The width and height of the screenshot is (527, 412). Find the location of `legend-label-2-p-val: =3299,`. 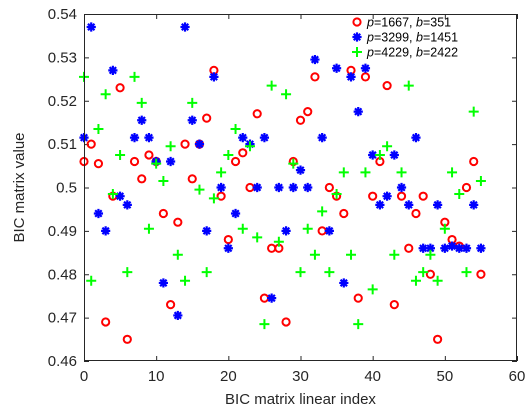

legend-label-2-p-val: =3299, is located at coordinates (395, 38).